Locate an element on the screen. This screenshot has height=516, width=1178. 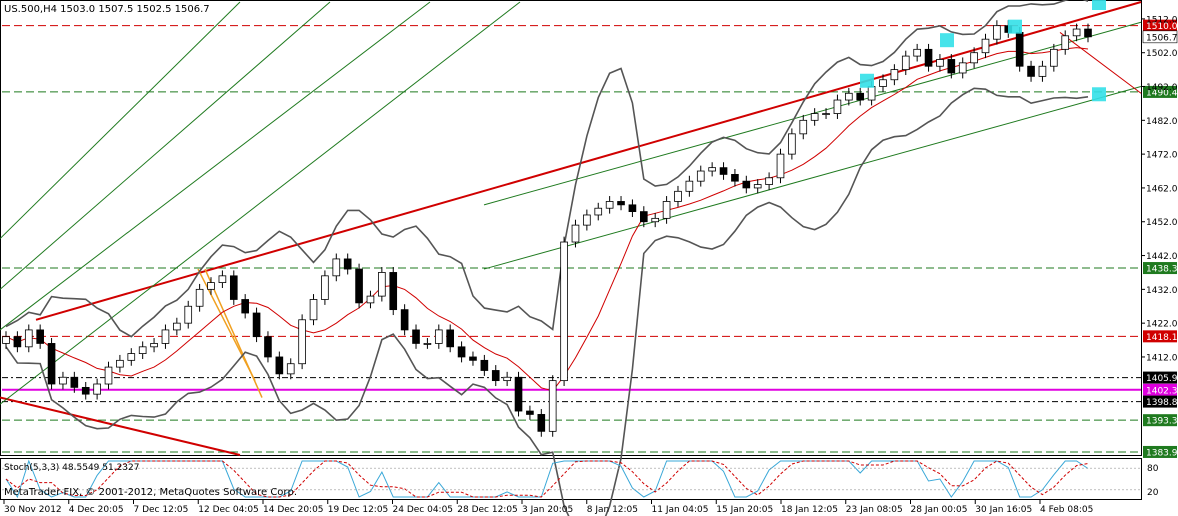
current-price-label: 1506.7 is located at coordinates (1162, 38).